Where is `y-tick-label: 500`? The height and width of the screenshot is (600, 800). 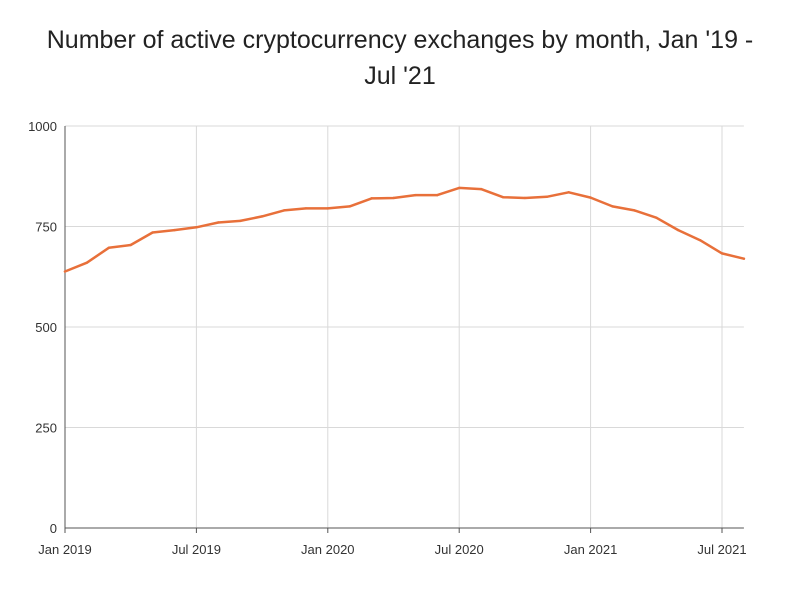
y-tick-label: 500 is located at coordinates (46, 327).